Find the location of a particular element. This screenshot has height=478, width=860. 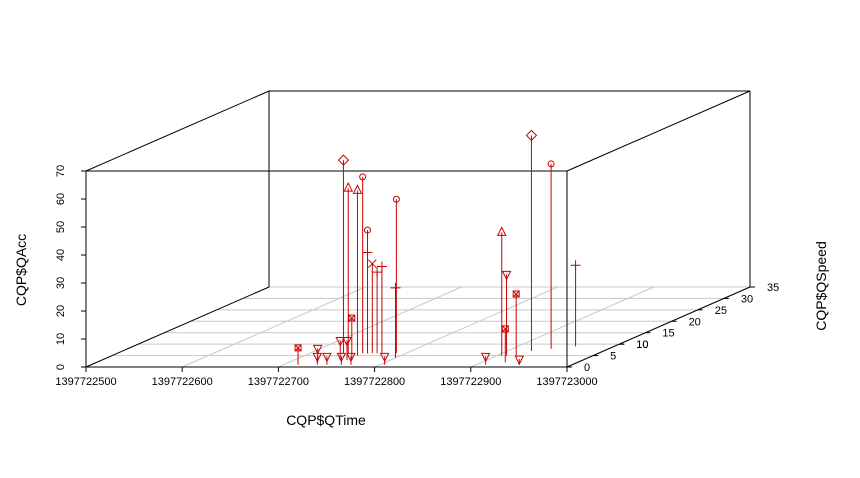

point-x is located at coordinates (372, 264).